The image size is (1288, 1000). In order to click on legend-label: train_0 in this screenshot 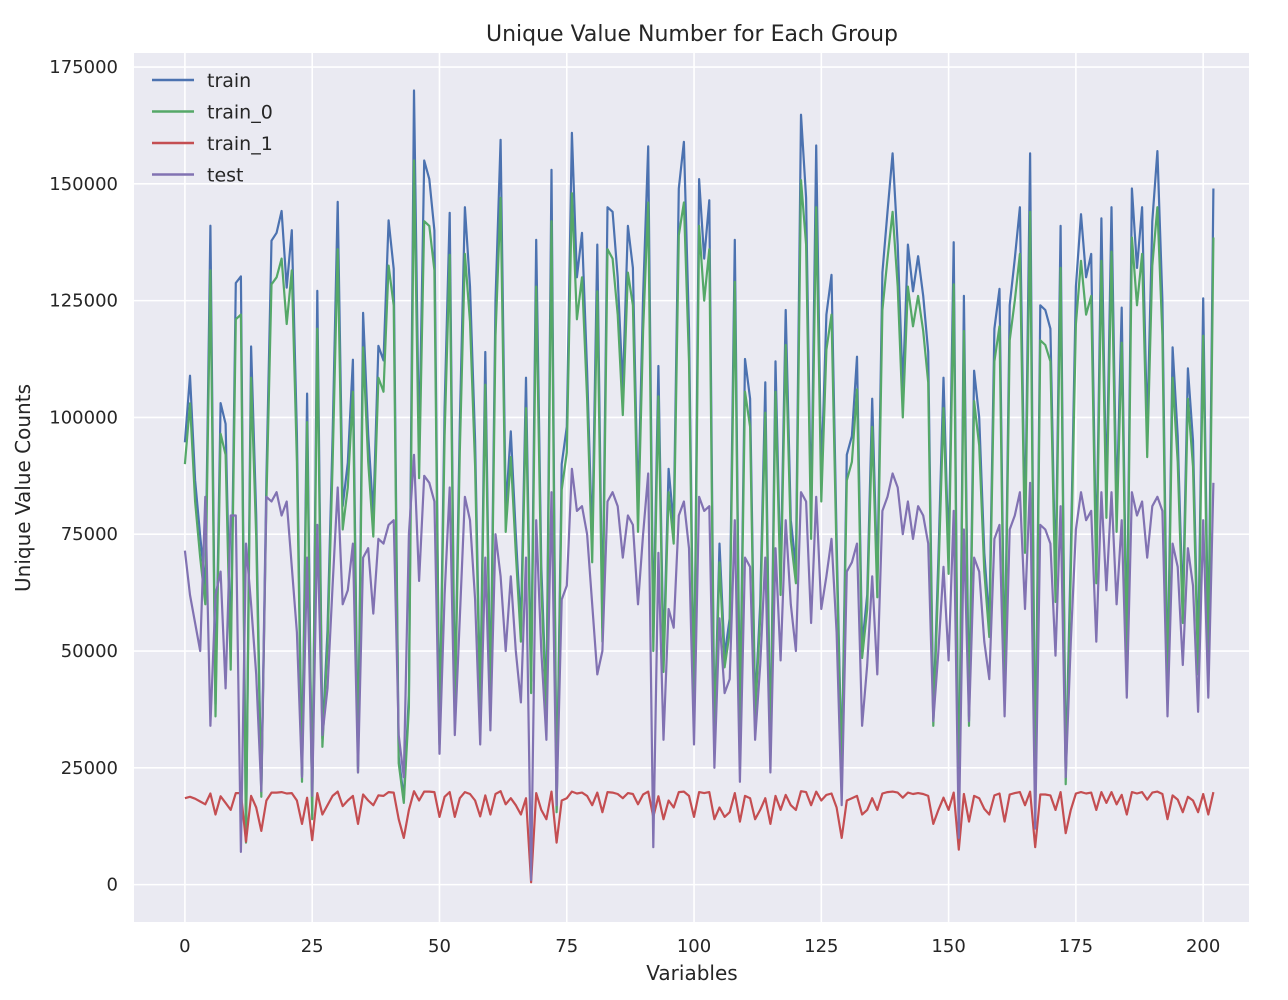, I will do `click(240, 113)`.